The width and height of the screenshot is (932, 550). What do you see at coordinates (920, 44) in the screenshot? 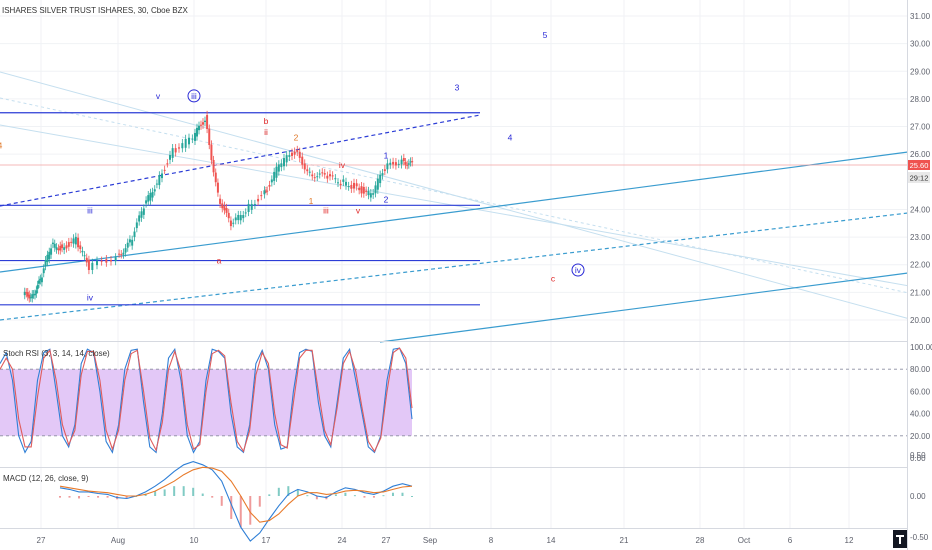
I see `price-tick-label: 30.00` at bounding box center [920, 44].